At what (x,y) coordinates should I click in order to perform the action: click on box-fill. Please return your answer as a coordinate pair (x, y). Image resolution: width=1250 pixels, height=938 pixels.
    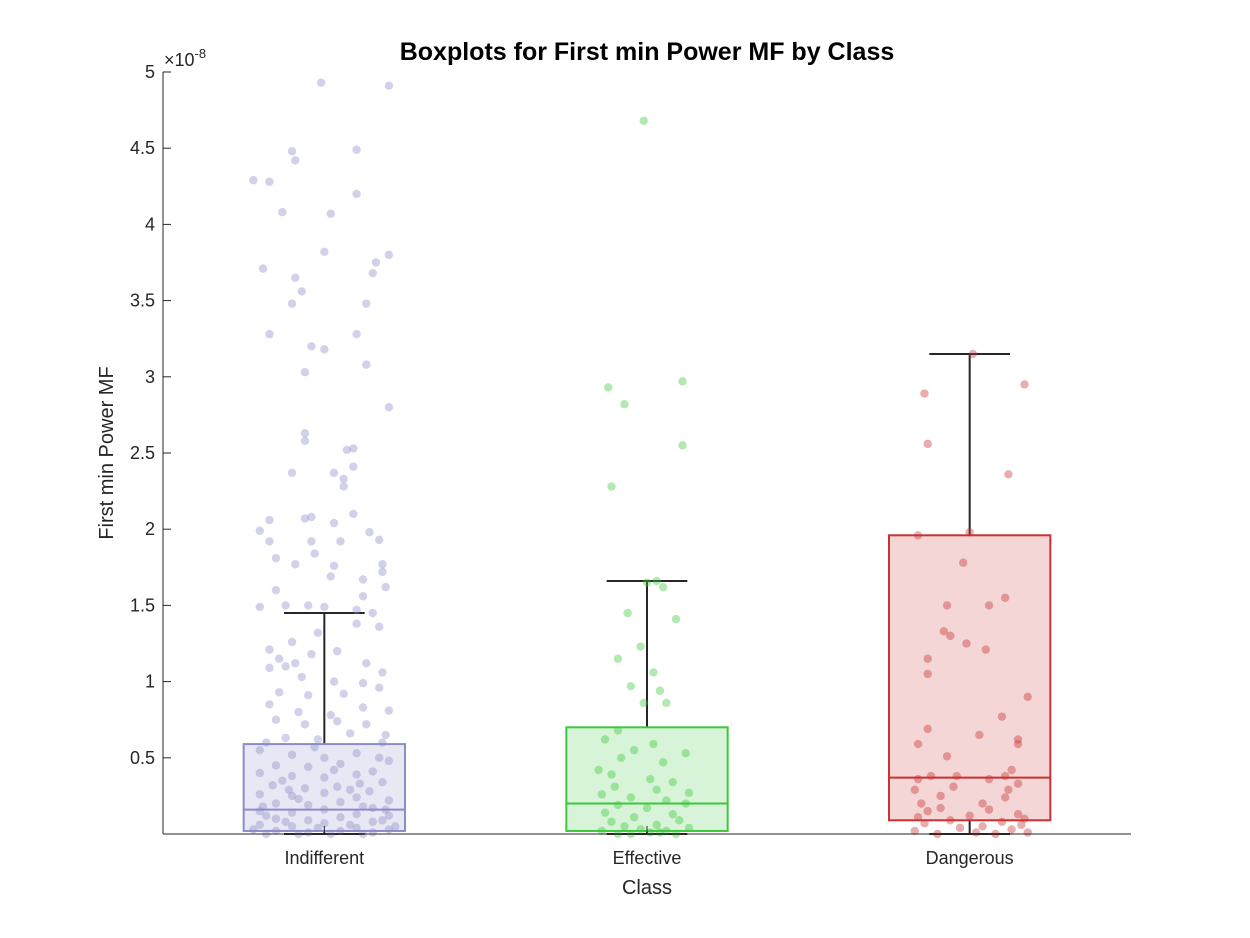
    Looking at the image, I should click on (647, 779).